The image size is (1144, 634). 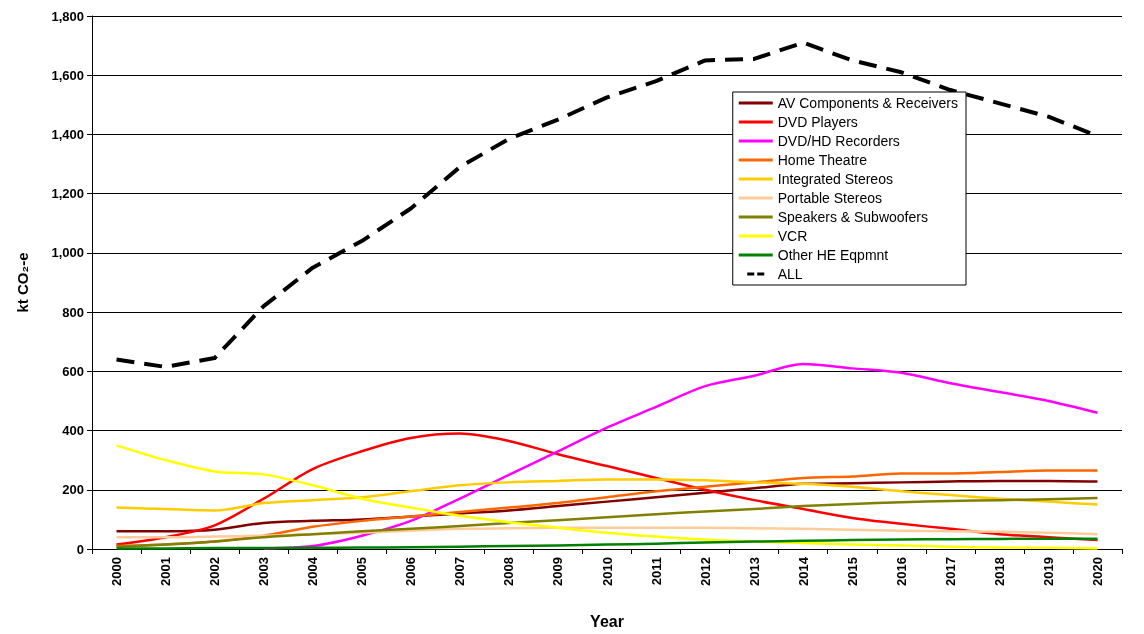 I want to click on x-tick-label: 2007, so click(x=460, y=571).